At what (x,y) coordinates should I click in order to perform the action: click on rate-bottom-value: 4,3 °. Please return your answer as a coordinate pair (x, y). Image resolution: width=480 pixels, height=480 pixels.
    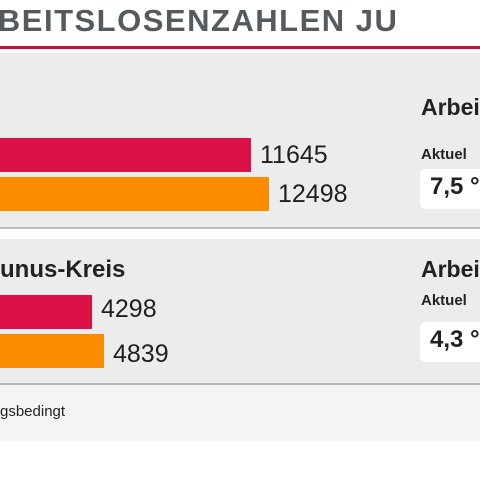
    Looking at the image, I should click on (455, 339).